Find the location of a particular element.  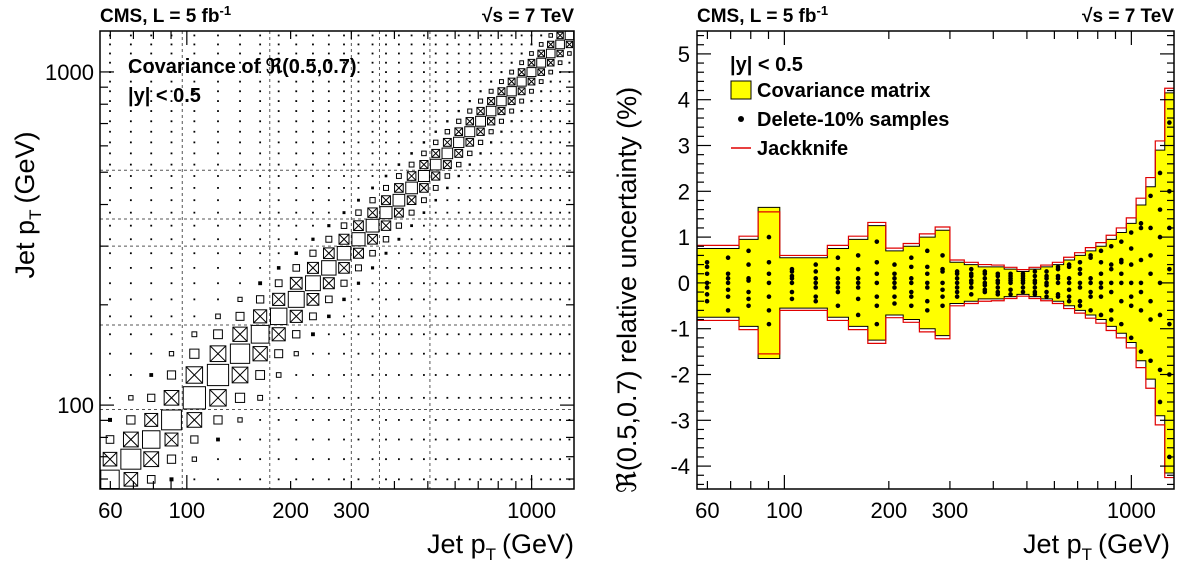

left-header-right: √s = 7 TeV is located at coordinates (528, 16).